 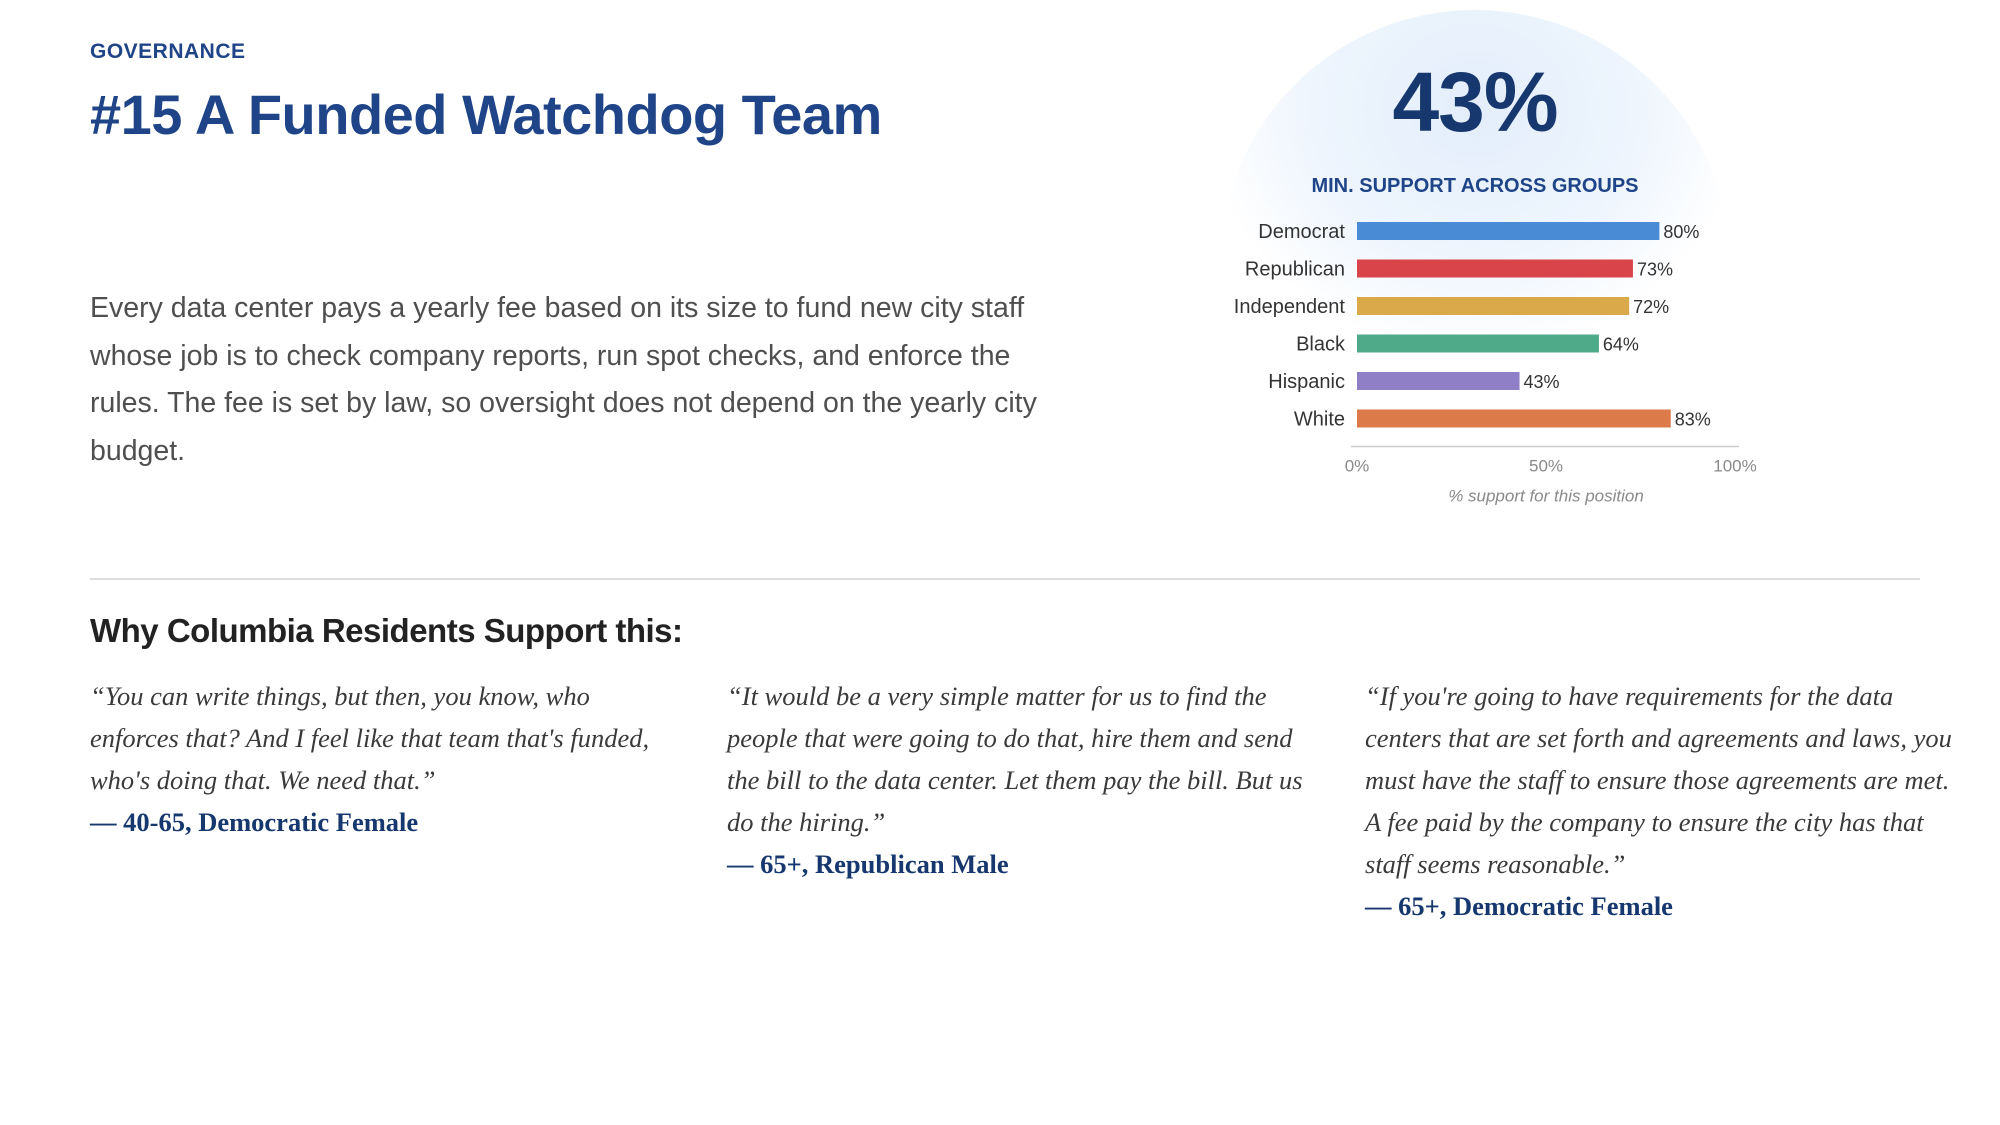 I want to click on bar-value-label: 80%, so click(x=1681, y=232).